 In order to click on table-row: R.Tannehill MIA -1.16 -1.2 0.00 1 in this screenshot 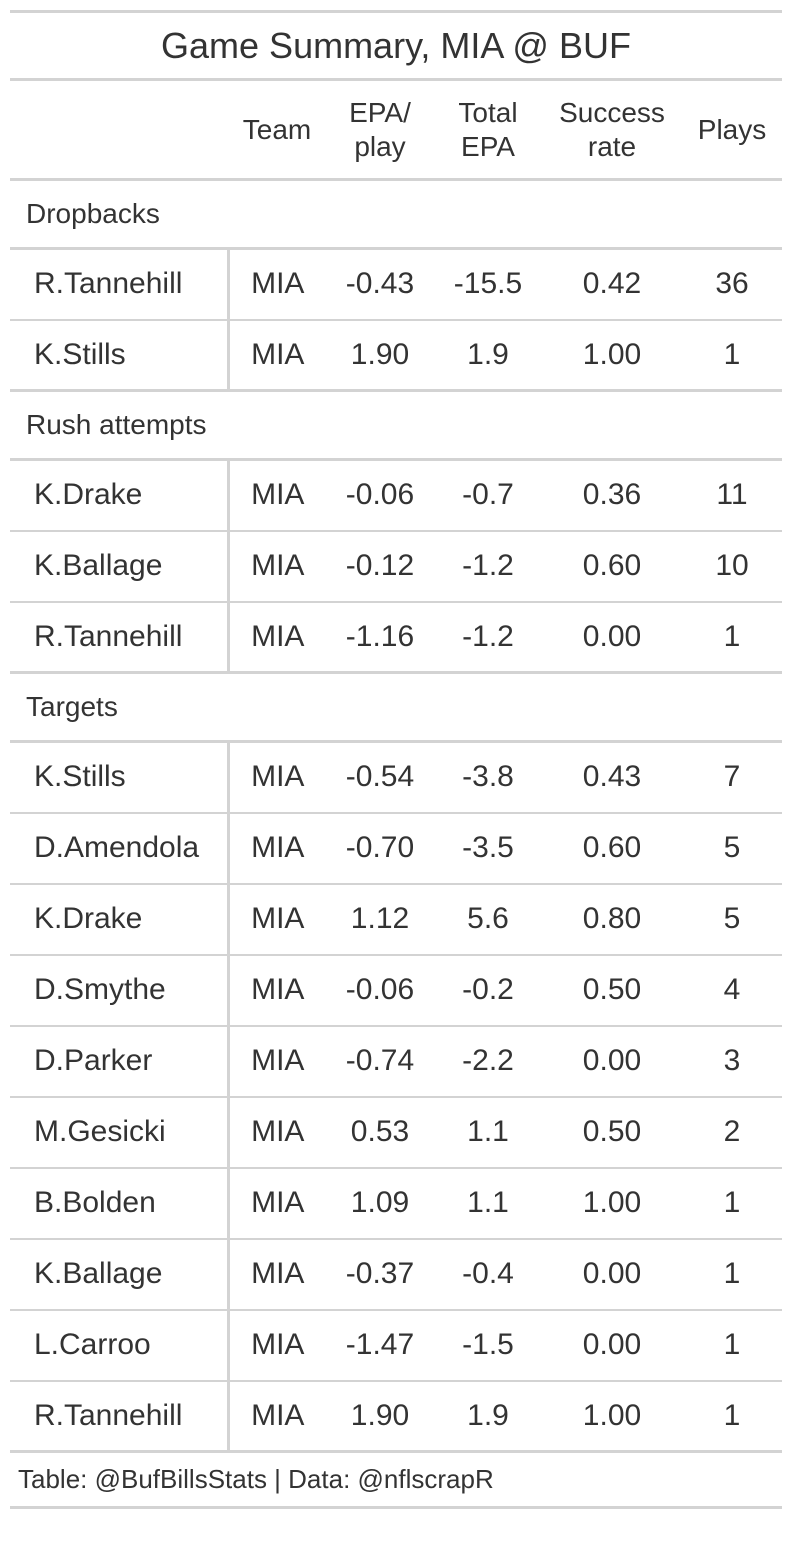, I will do `click(396, 637)`.